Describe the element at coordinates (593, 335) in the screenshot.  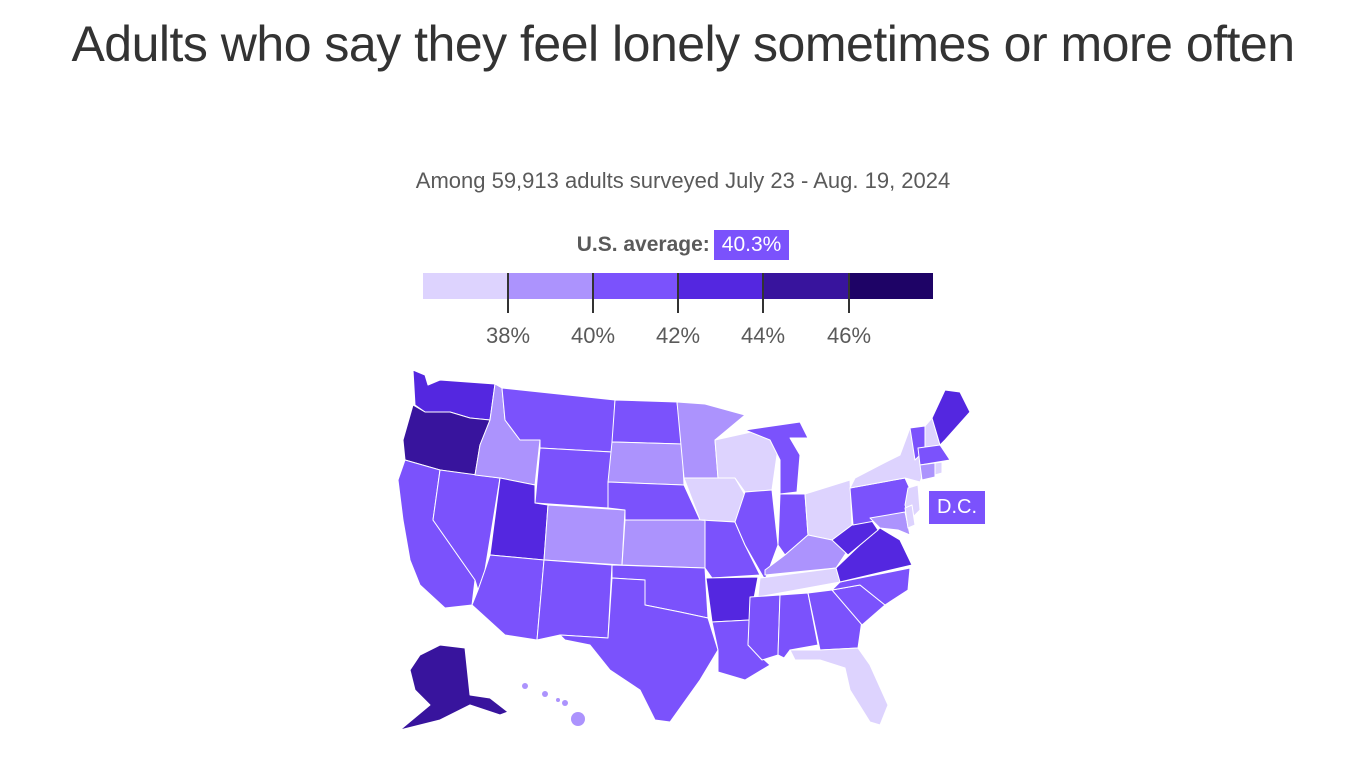
I see `legend-tick-label: 40%` at that location.